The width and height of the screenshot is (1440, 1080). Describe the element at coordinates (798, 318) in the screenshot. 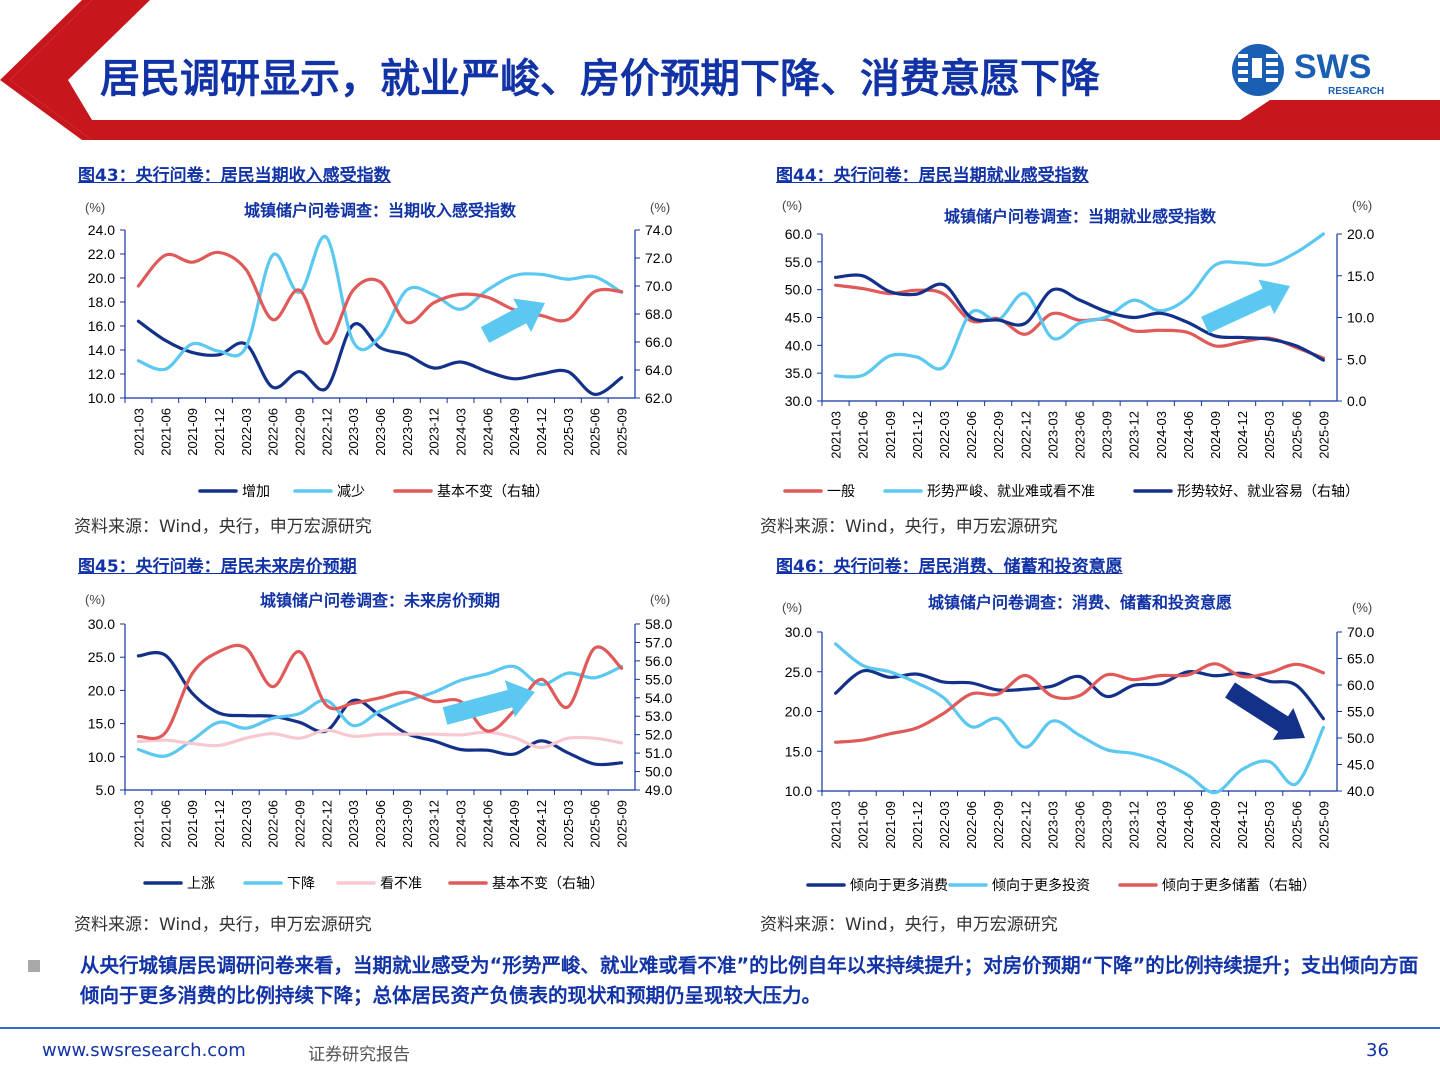

I see `y-left-tick-label: 45.0` at that location.